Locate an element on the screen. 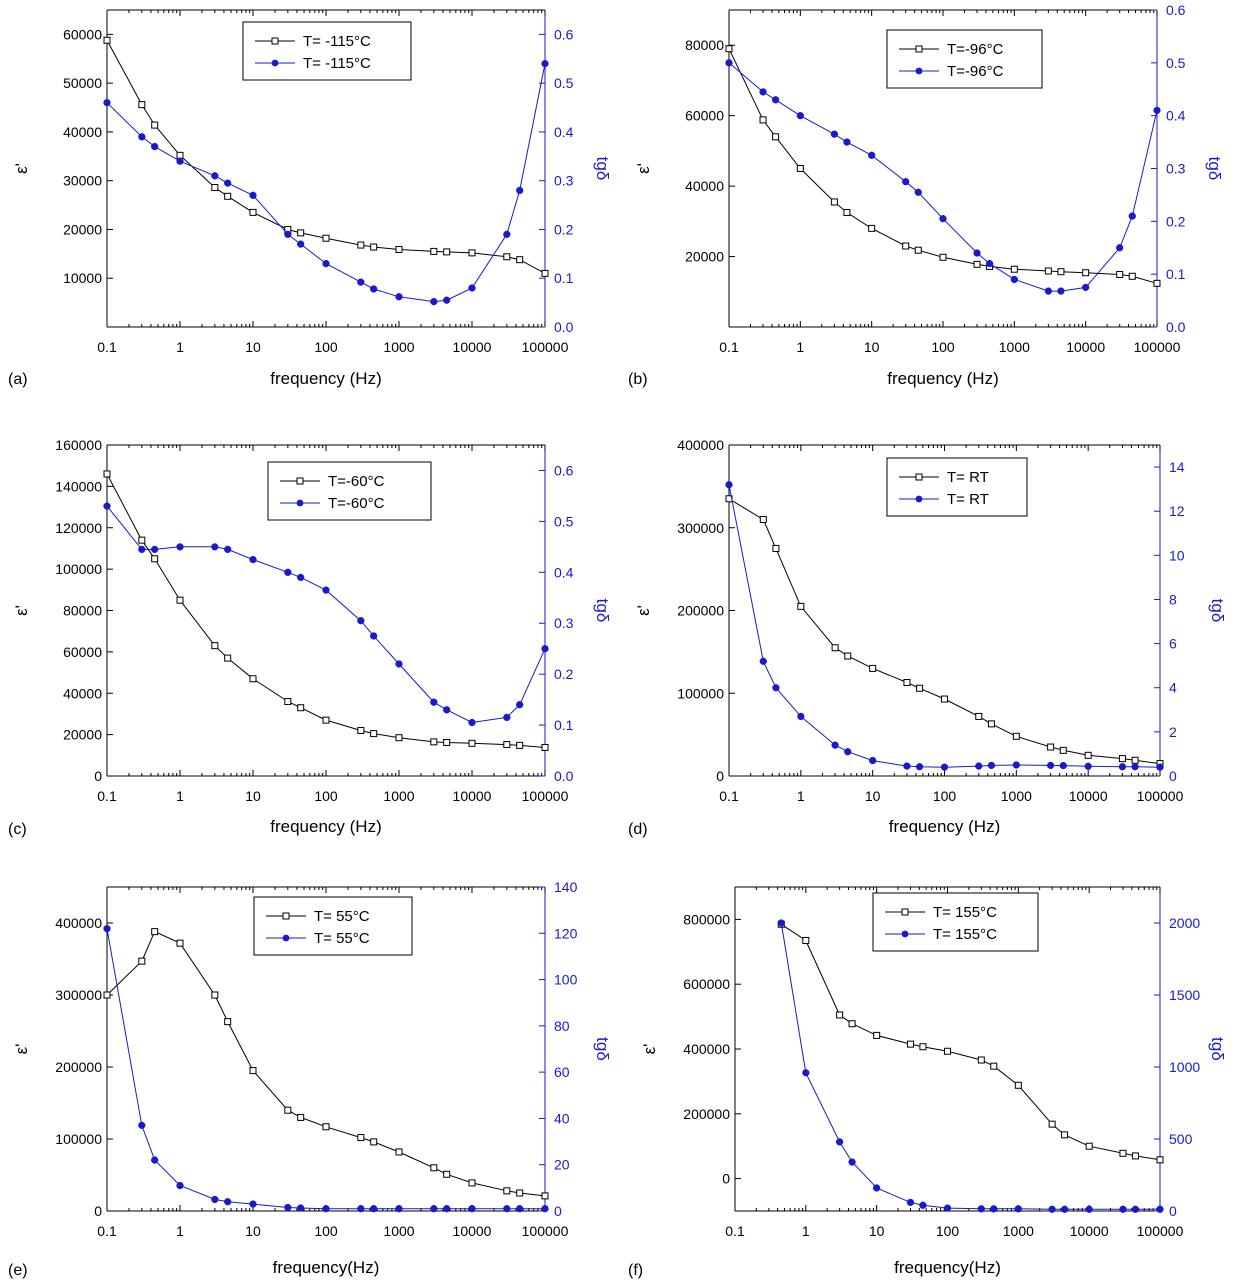 This screenshot has height=1283, width=1244. y-tick-label-right: 0.5 is located at coordinates (564, 83).